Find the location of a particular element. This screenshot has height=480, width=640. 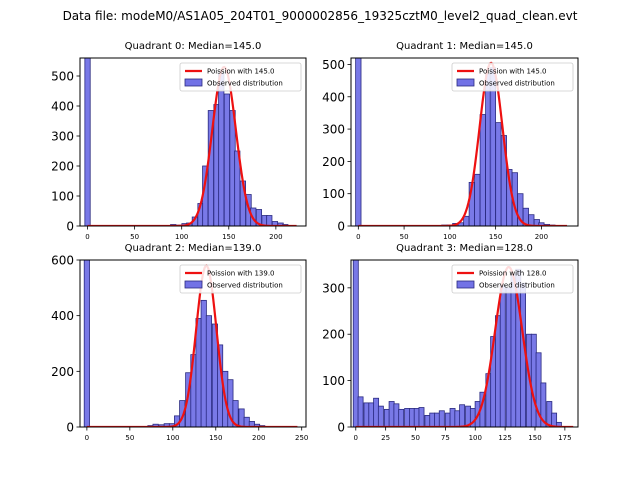

legend: Poission with 145.0 Observed distribution is located at coordinates (240, 77).